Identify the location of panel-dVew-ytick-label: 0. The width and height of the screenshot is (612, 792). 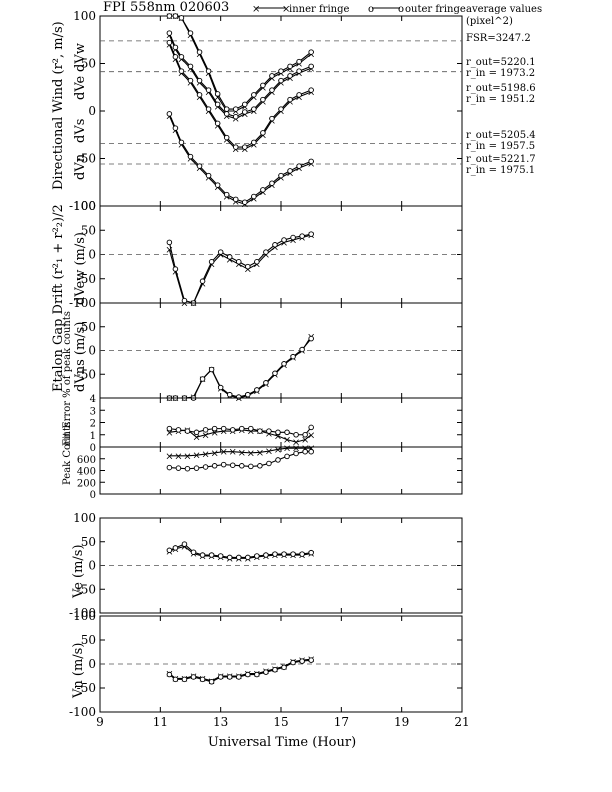
(92, 255).